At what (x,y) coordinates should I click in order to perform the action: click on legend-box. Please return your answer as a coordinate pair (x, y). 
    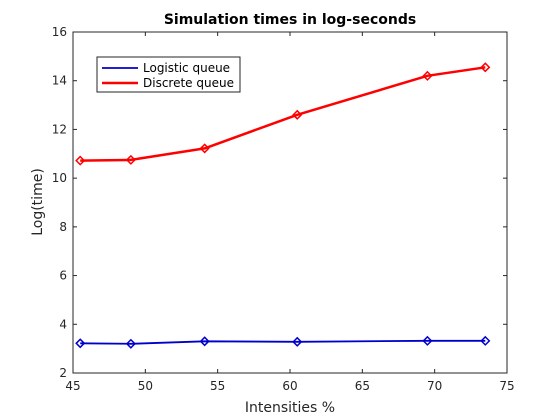
    Looking at the image, I should click on (168, 74).